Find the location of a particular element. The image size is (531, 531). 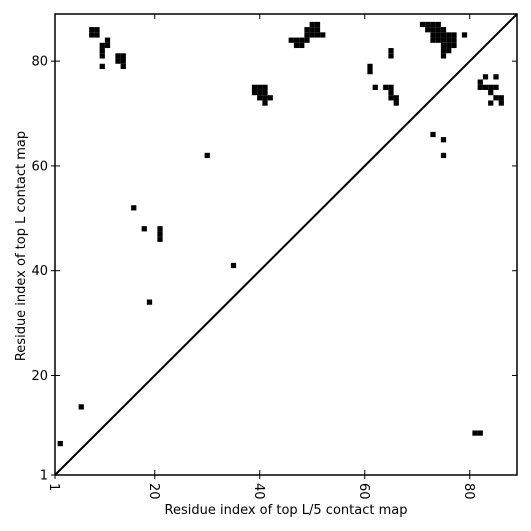

y-tick-label: 60 is located at coordinates (39, 166).